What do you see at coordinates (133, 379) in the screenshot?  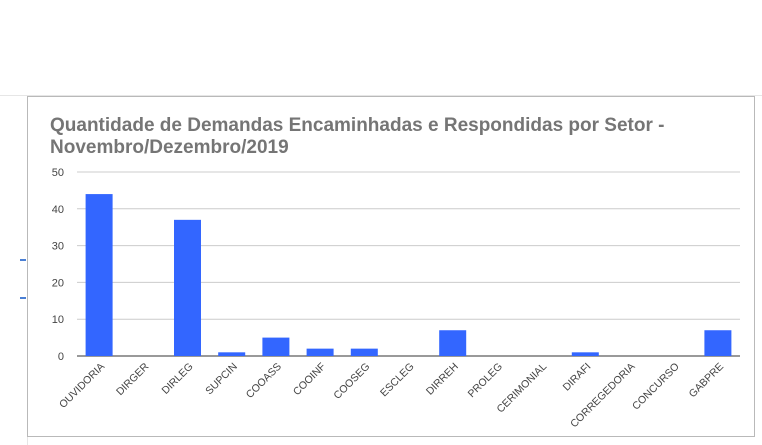 I see `x-category-label: DIRGER` at bounding box center [133, 379].